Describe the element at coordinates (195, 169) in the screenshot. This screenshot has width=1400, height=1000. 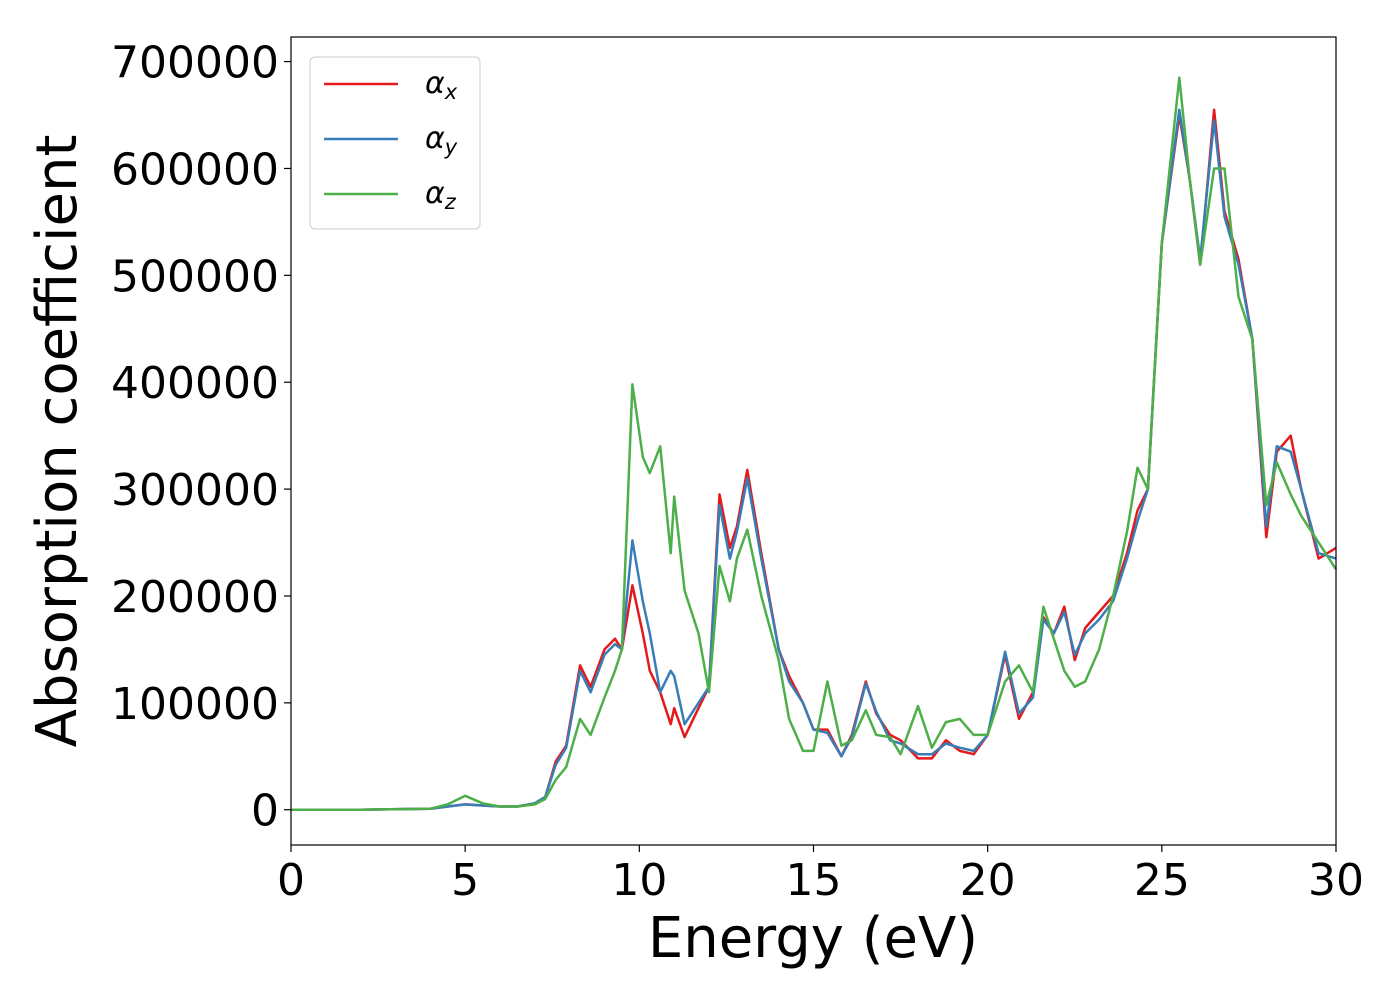
I see `y-tick-label: 600000` at that location.